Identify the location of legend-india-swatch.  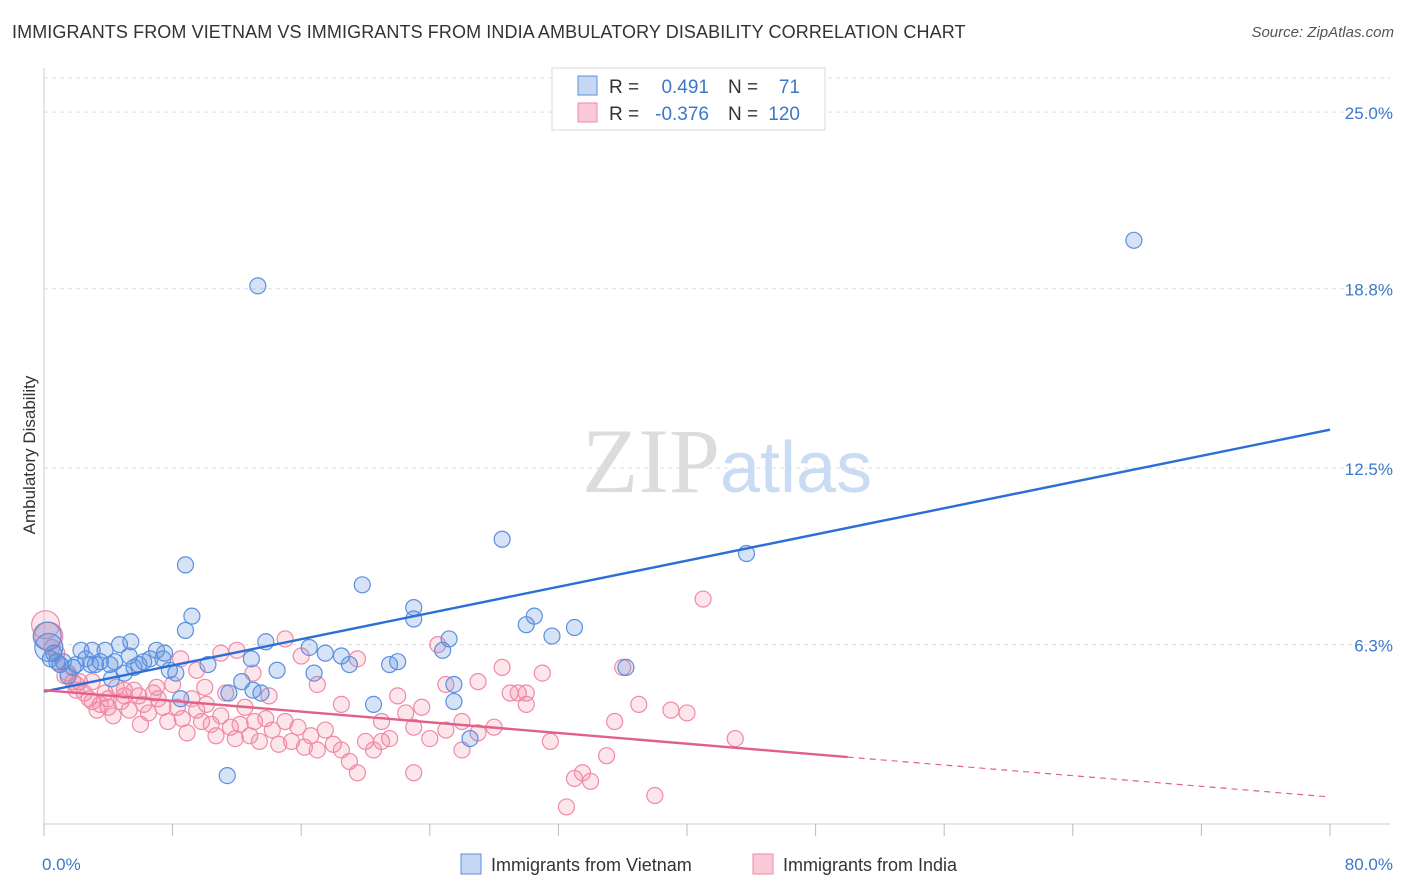
(763, 864).